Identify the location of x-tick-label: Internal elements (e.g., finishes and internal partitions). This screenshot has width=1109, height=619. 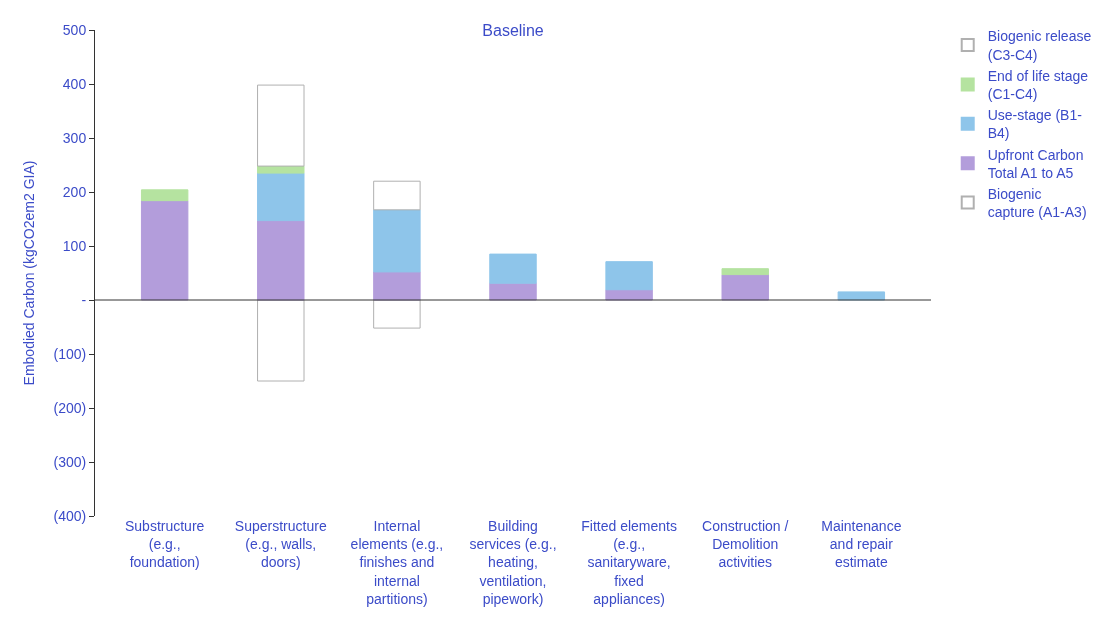
(397, 562).